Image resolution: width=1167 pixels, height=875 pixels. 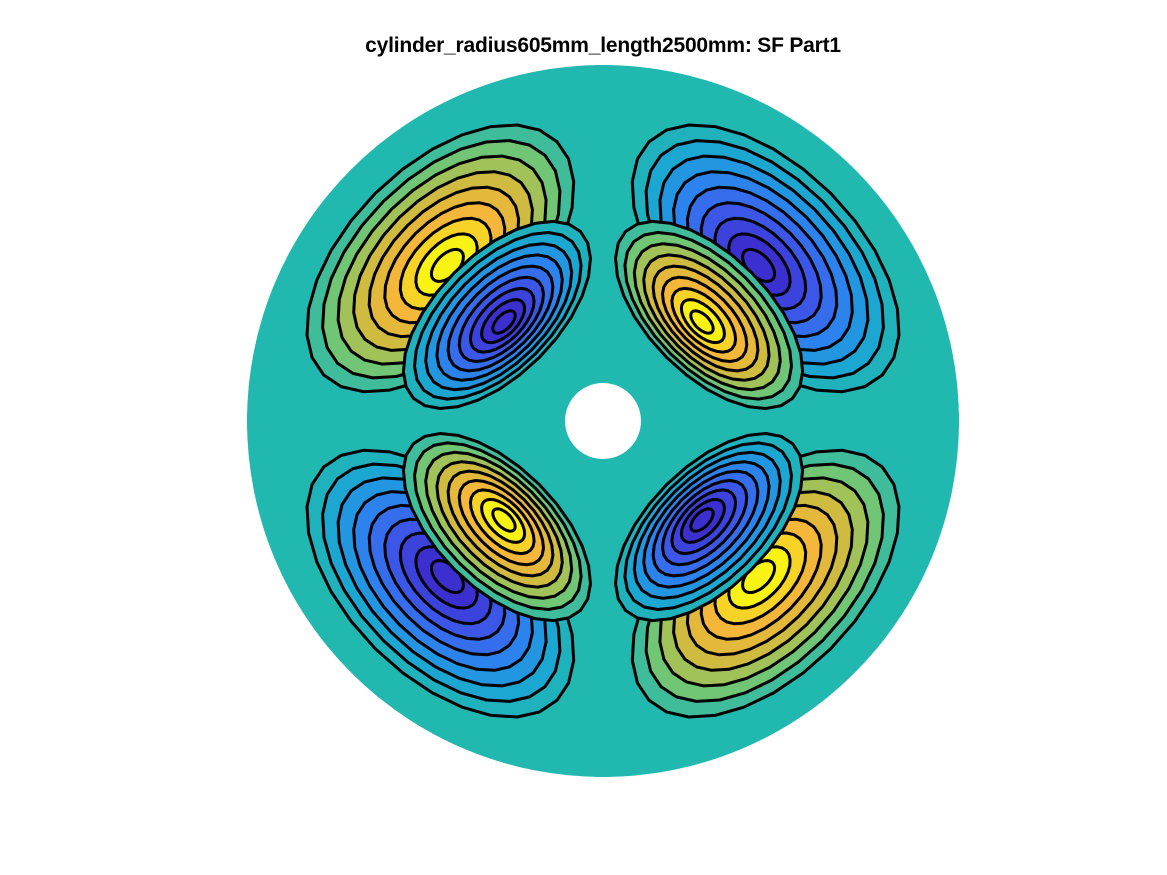 I want to click on center-hole, so click(x=603, y=421).